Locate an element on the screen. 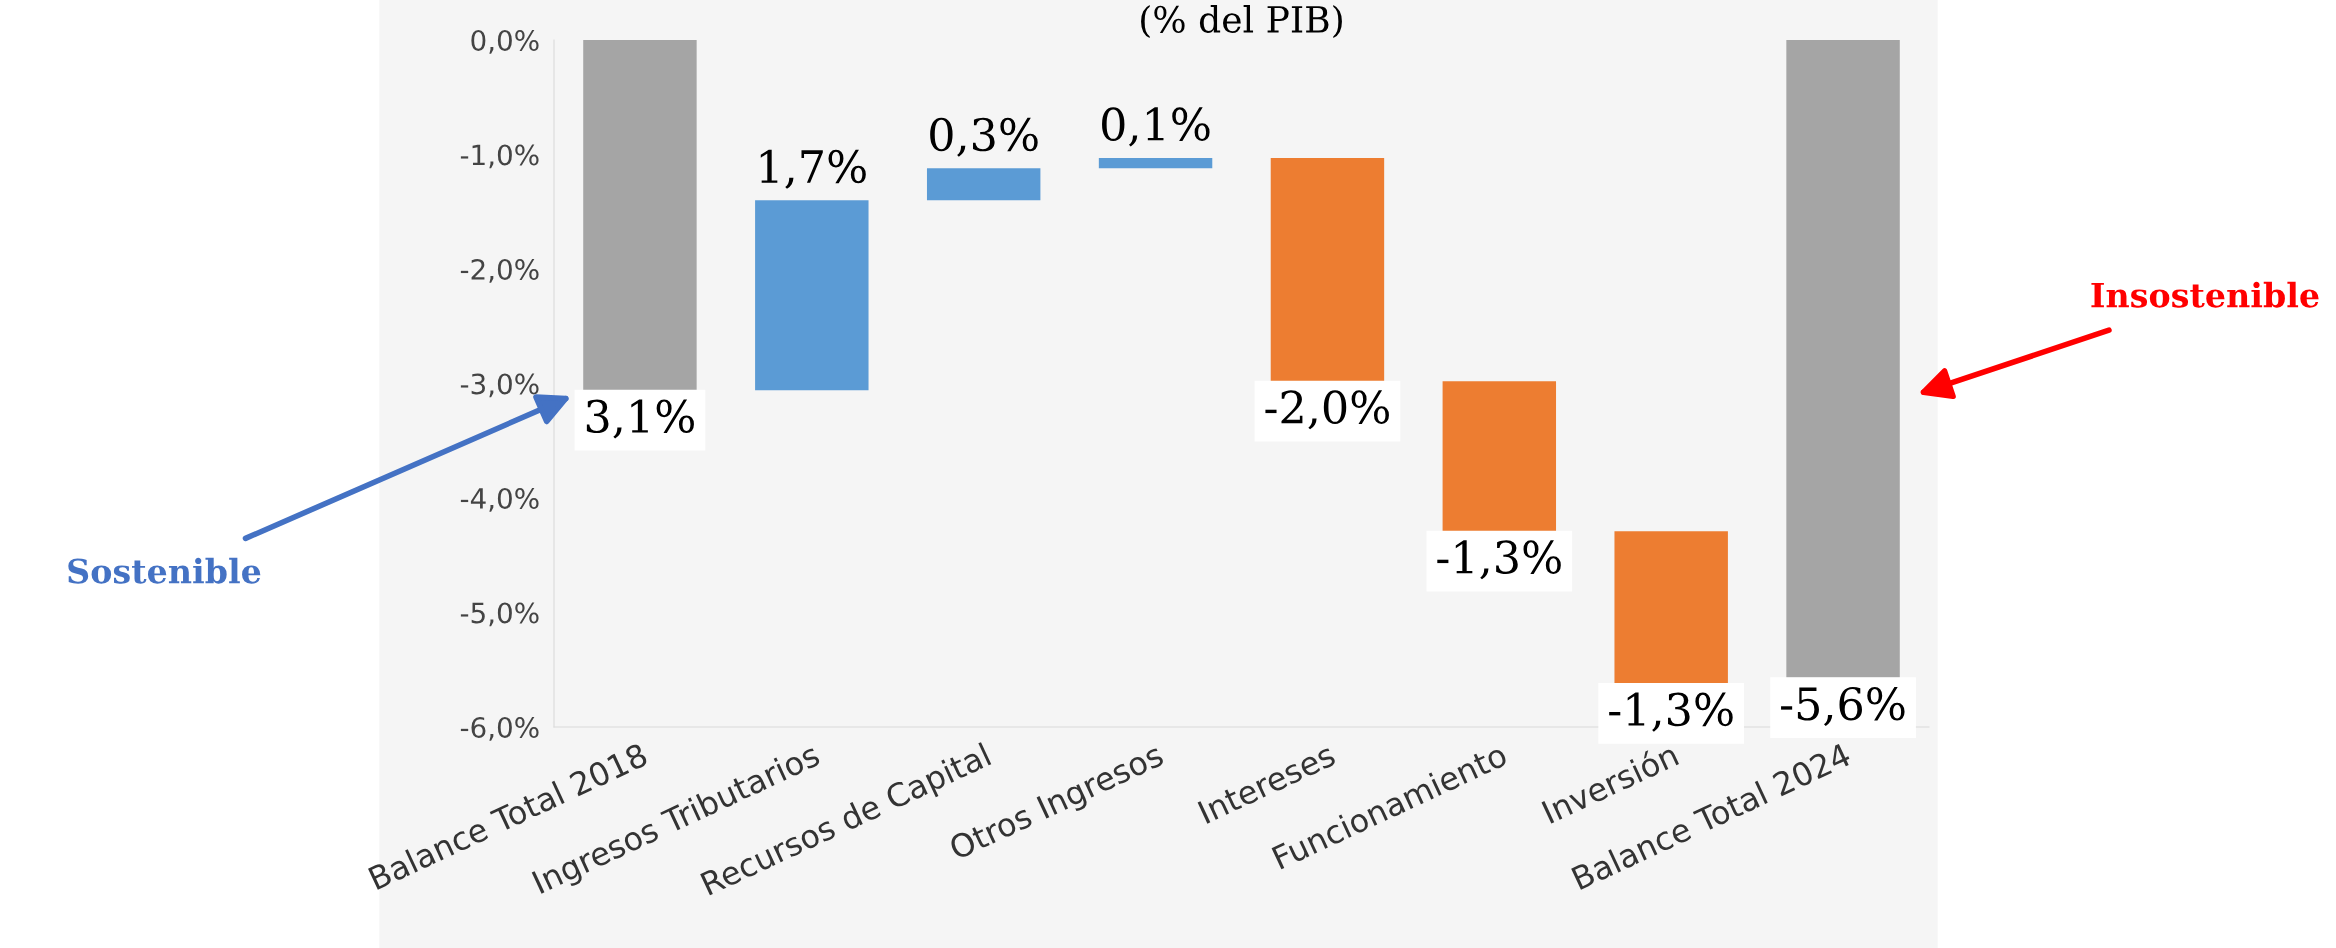  y-tick-label: -3,0% is located at coordinates (499, 385).